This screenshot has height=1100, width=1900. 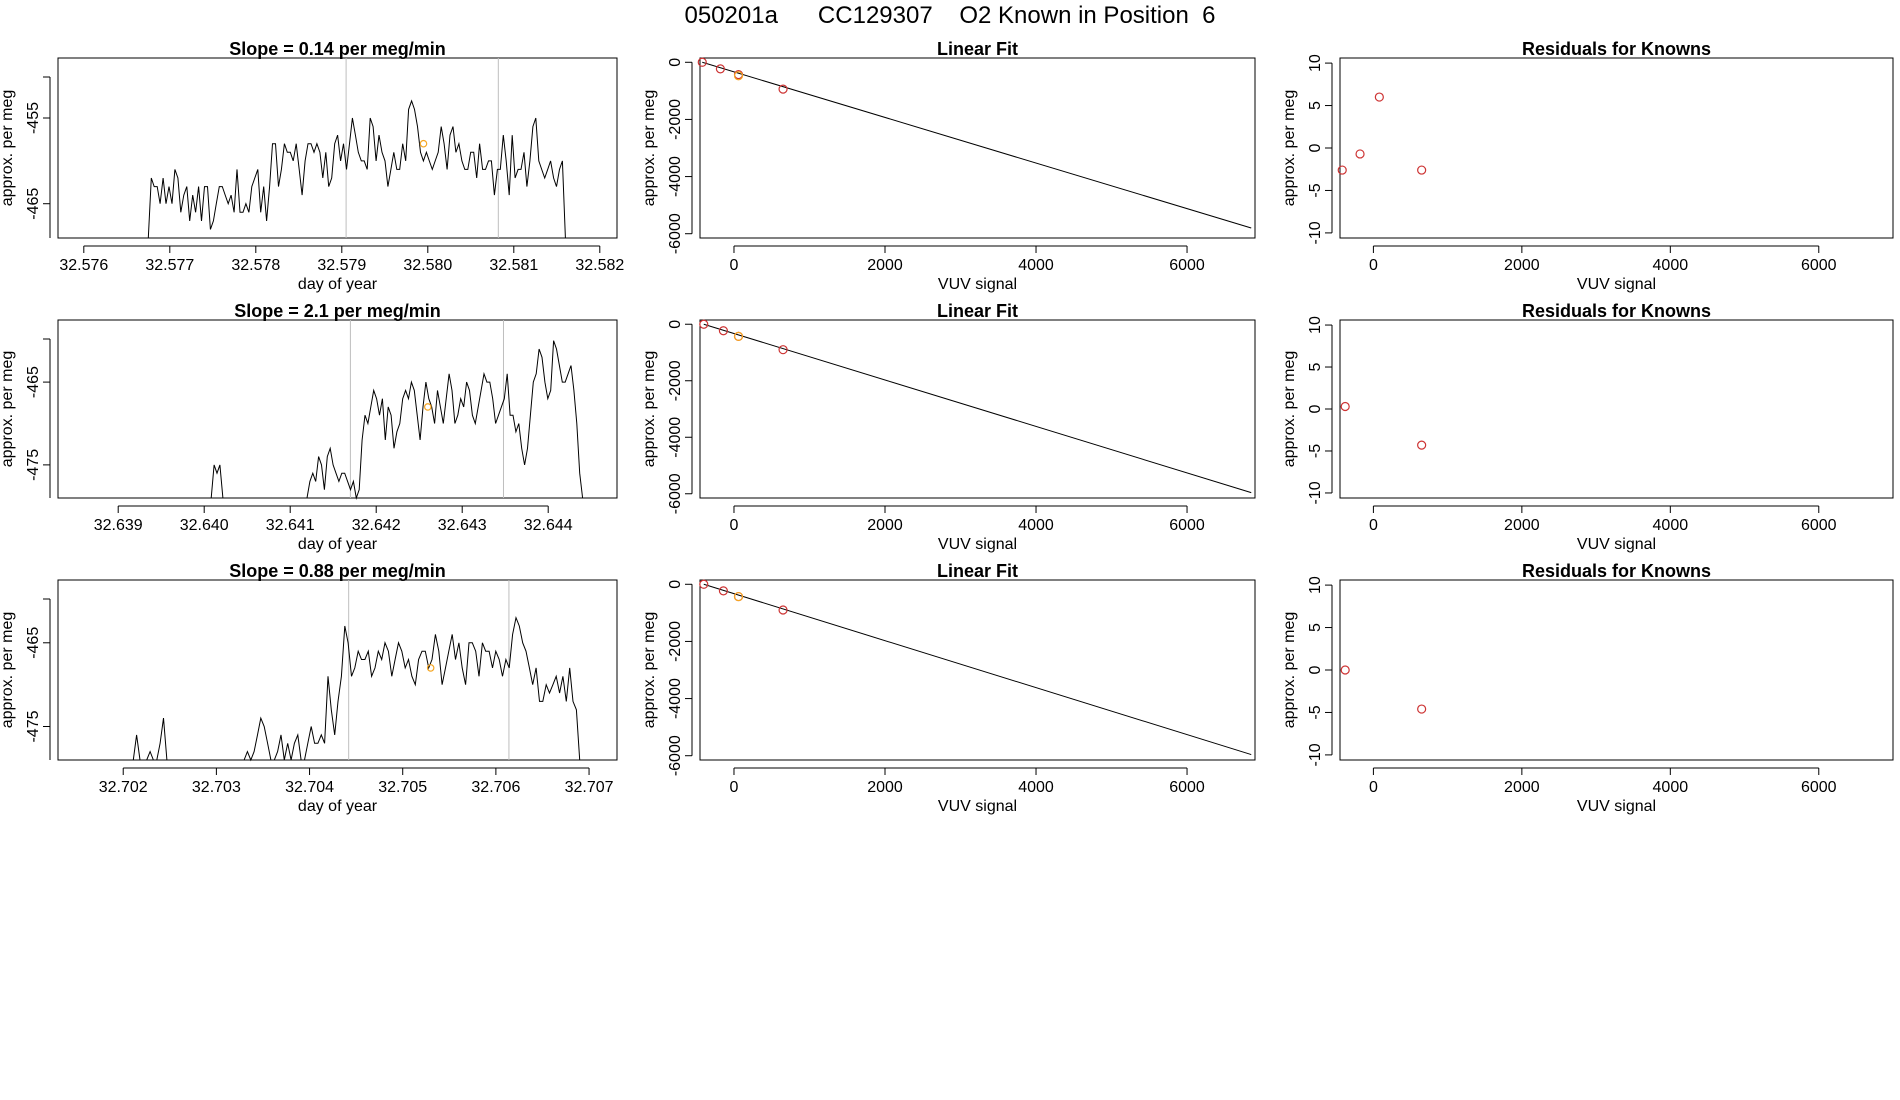 What do you see at coordinates (376, 525) in the screenshot?
I see `x-tick-label: 32.642` at bounding box center [376, 525].